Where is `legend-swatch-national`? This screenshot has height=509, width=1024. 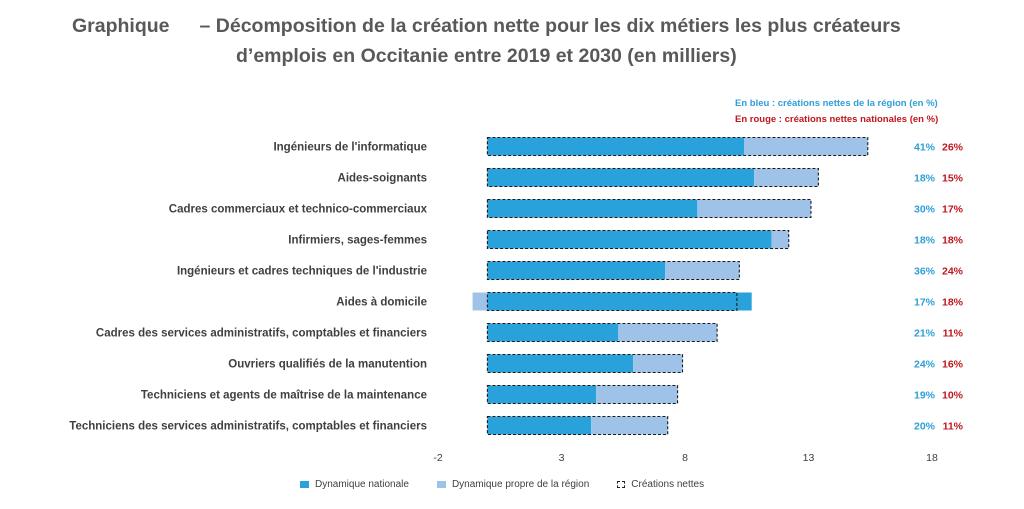
legend-swatch-national is located at coordinates (304, 484).